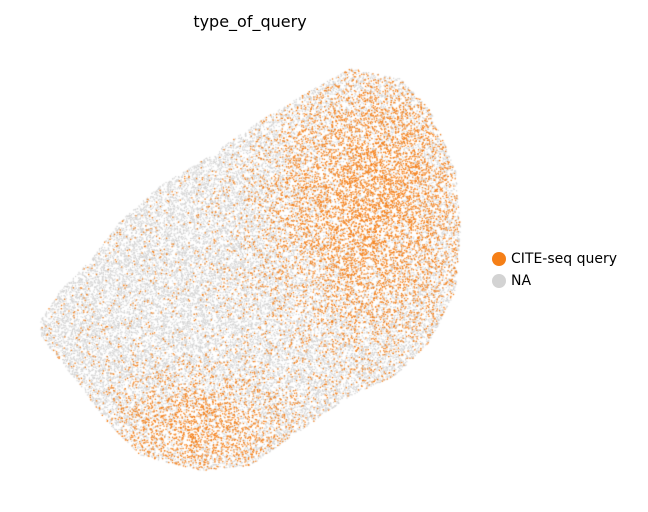 Image resolution: width=648 pixels, height=512 pixels. Describe the element at coordinates (554, 281) in the screenshot. I see `legend-item-na: NA` at that location.